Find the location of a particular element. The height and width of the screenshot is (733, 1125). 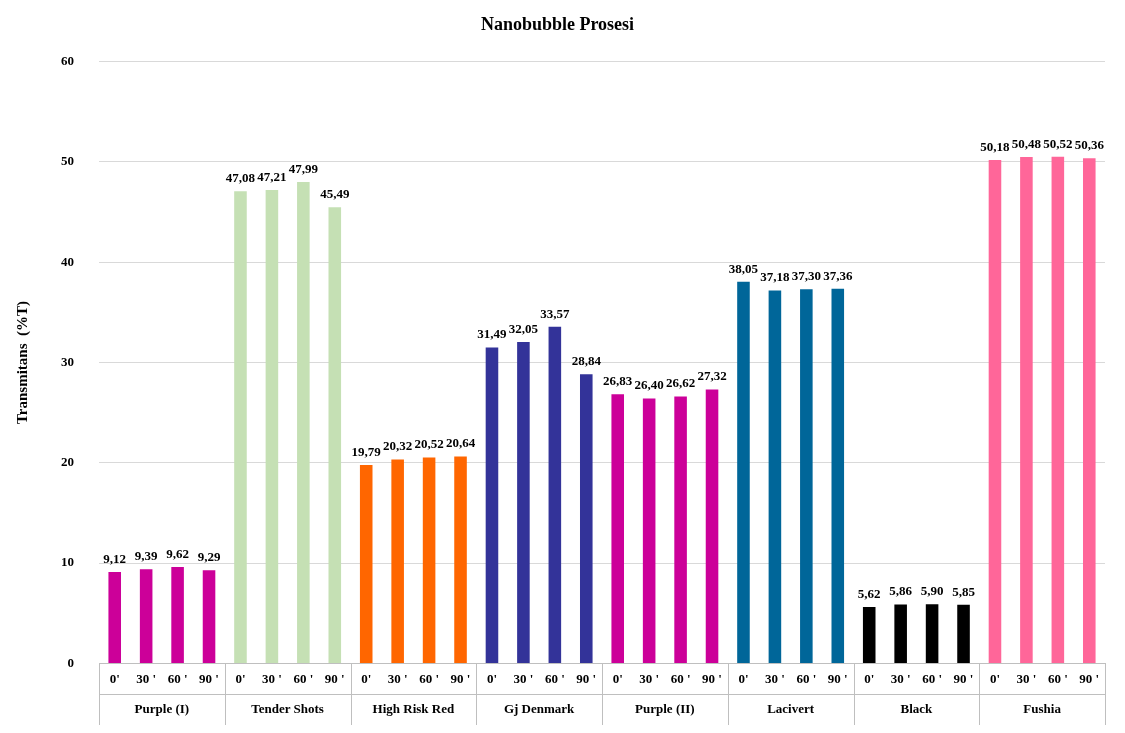

data-label: 50,18 is located at coordinates (995, 146).